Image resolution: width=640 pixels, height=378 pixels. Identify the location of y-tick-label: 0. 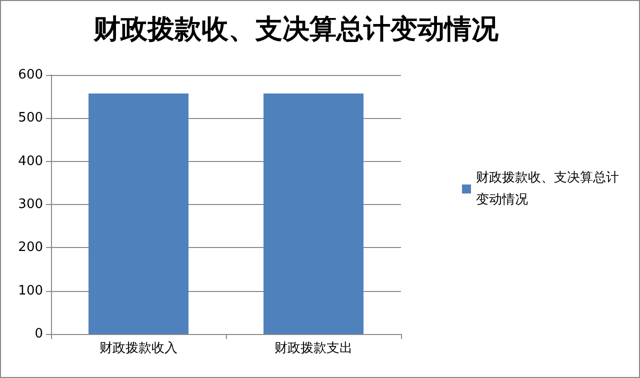
(38, 334).